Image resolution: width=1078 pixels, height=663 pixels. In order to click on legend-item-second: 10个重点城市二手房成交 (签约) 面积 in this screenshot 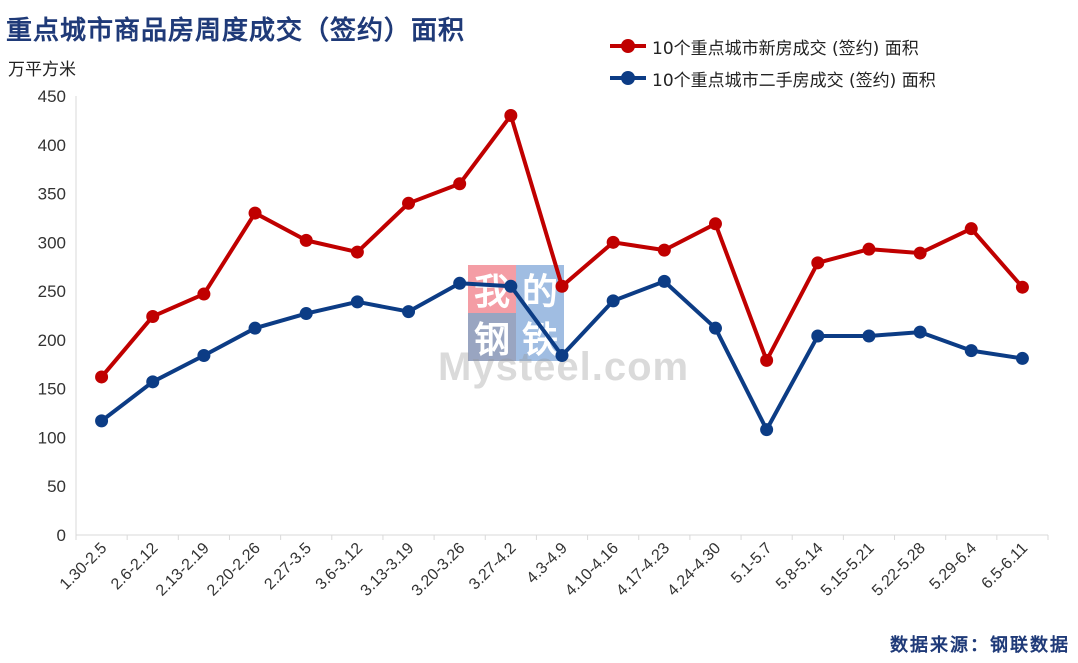, I will do `click(773, 78)`.